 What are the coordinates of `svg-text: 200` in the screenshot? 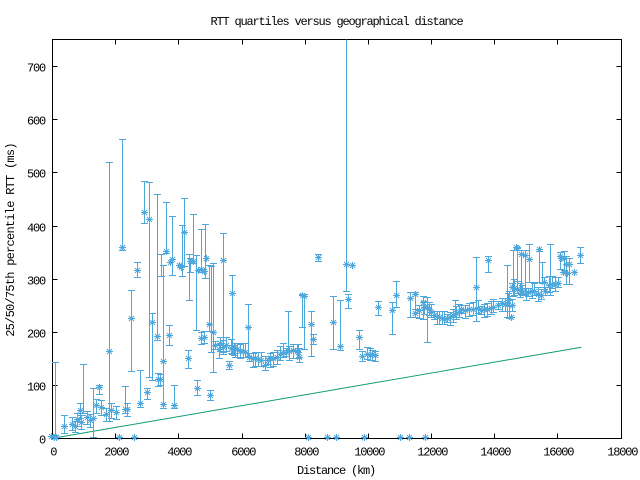 It's located at (36, 335).